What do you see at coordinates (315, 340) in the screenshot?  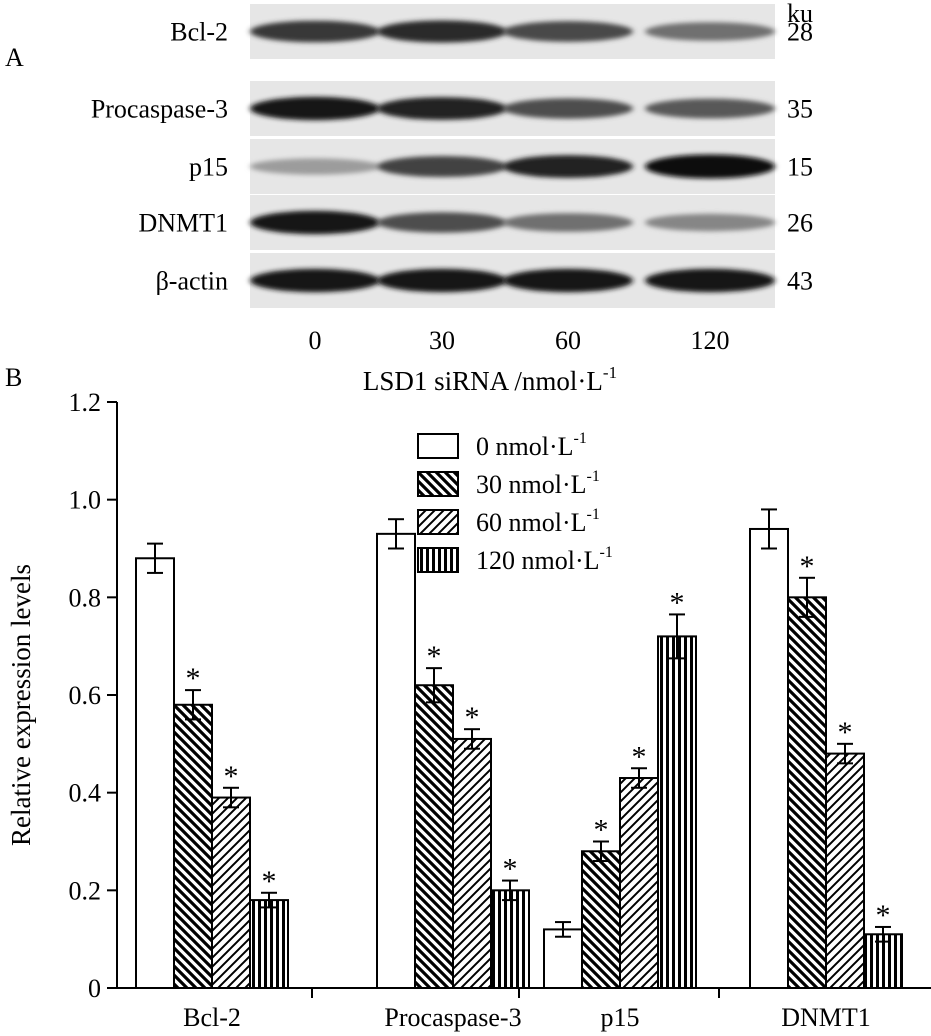 I see `lane-label: 0` at bounding box center [315, 340].